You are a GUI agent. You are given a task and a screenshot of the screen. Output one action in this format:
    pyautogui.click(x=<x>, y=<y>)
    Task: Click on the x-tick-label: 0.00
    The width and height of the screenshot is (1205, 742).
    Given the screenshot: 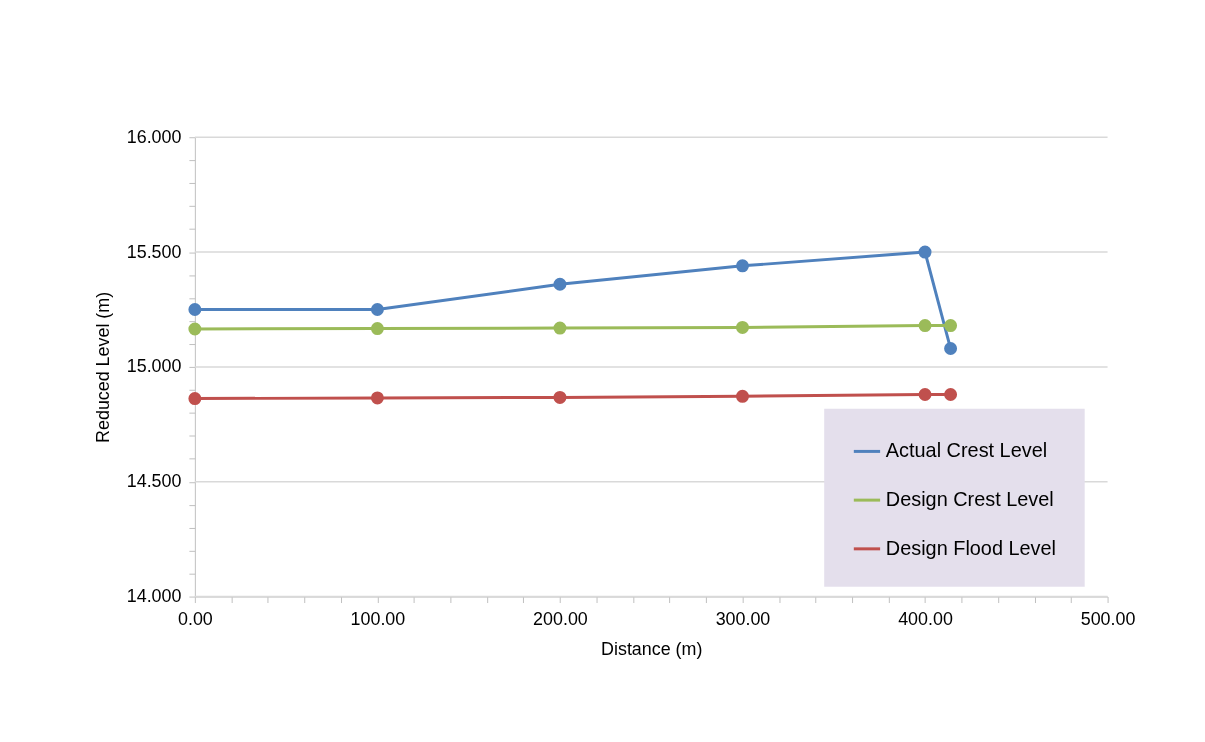 What is the action you would take?
    pyautogui.click(x=195, y=618)
    